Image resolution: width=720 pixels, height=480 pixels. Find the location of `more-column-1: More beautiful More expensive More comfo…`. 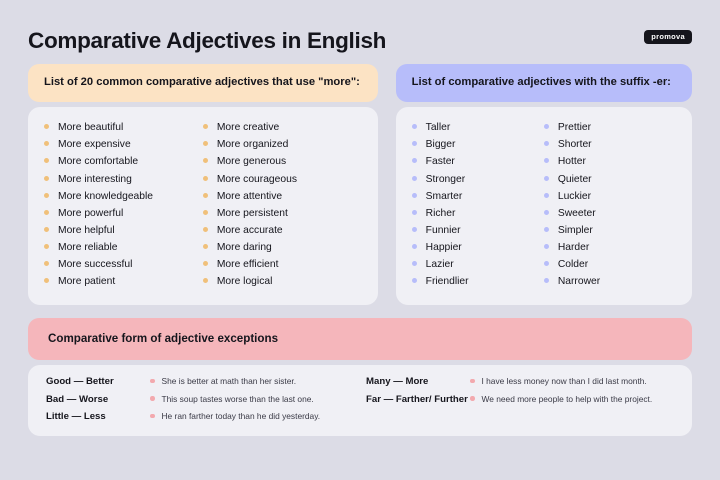

more-column-1: More beautiful More expensive More comfo… is located at coordinates (123, 205).